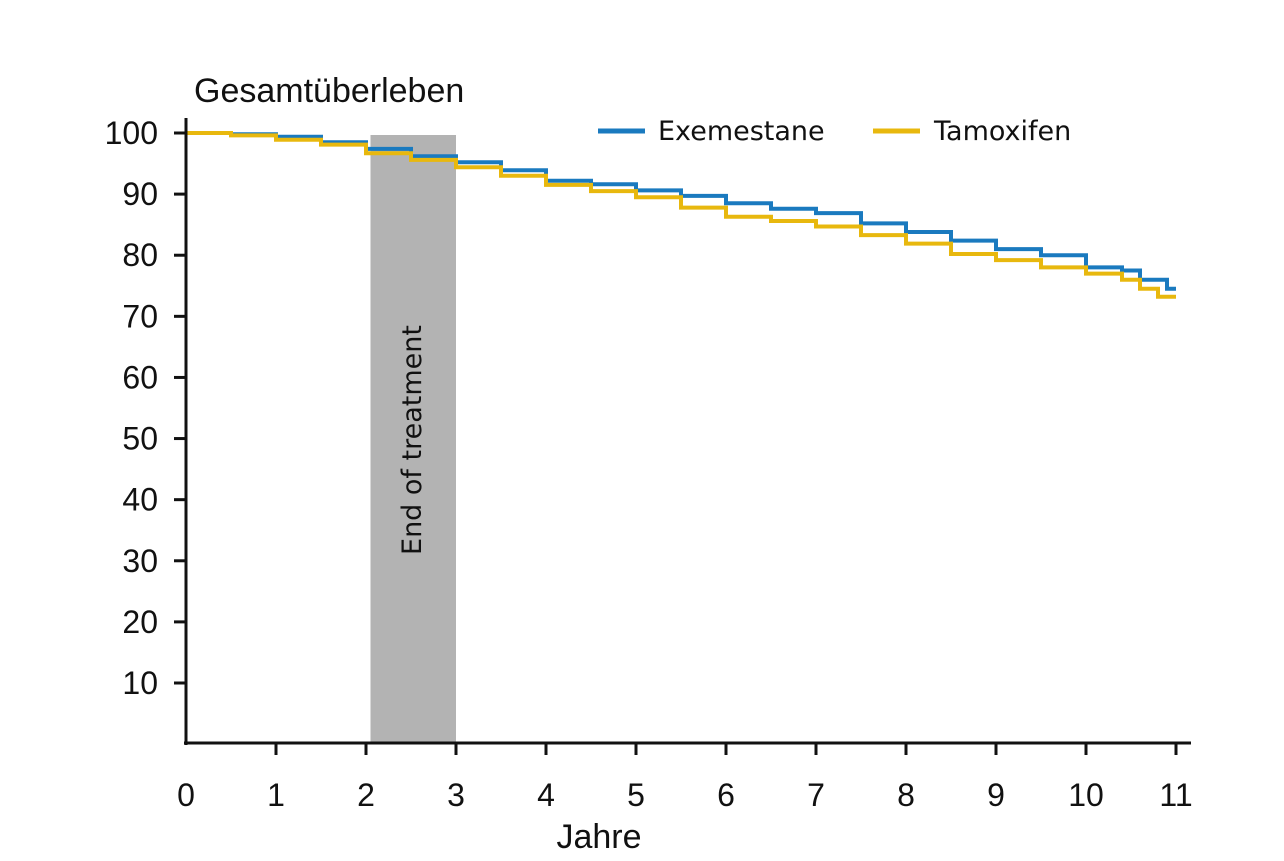  What do you see at coordinates (906, 795) in the screenshot?
I see `x-tick-label-8: 8` at bounding box center [906, 795].